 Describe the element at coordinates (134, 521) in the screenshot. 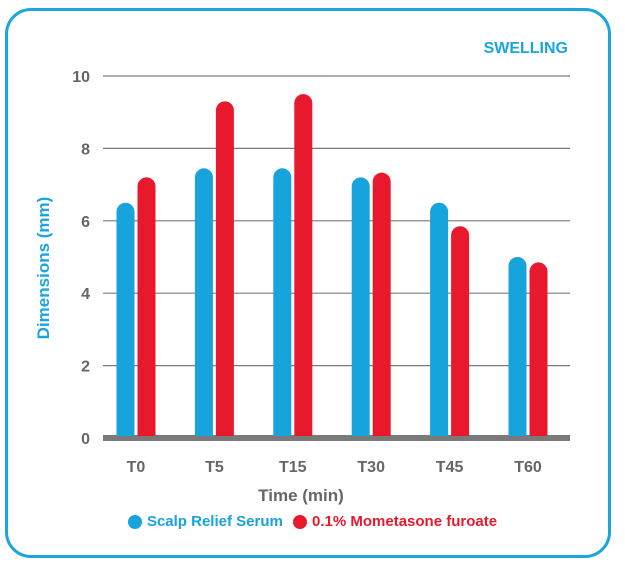

I see `legend-dot-serum` at that location.